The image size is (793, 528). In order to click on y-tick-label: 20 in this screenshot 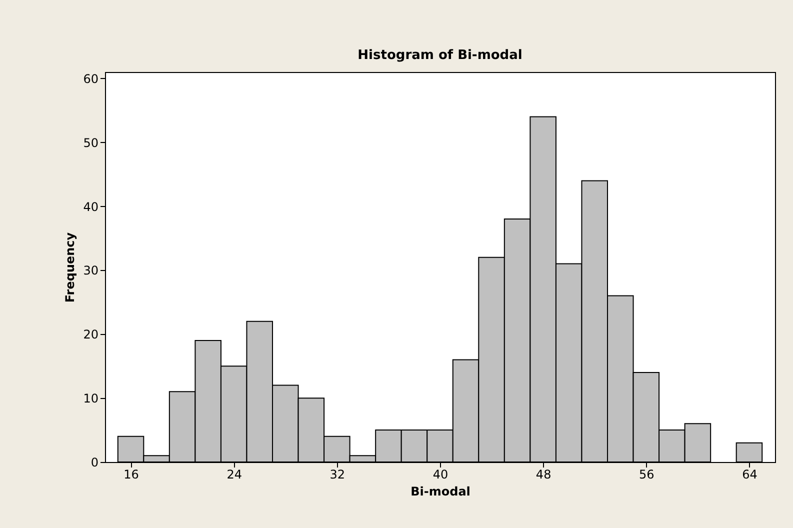, I will do `click(90, 335)`.